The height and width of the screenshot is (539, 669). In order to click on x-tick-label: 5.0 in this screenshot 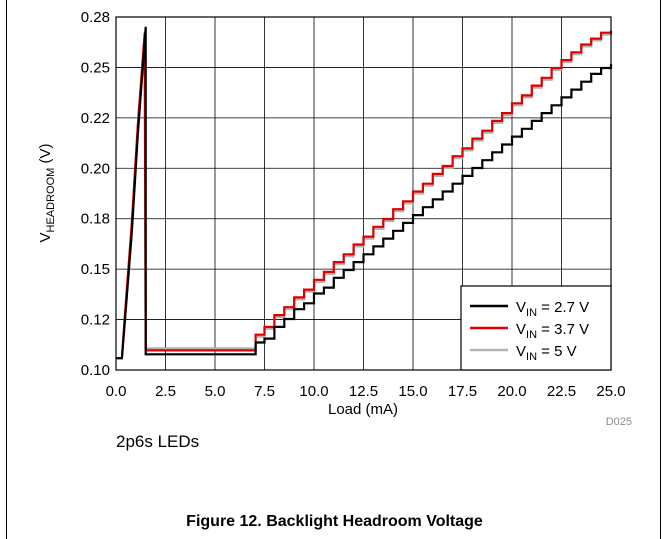, I will do `click(215, 391)`.